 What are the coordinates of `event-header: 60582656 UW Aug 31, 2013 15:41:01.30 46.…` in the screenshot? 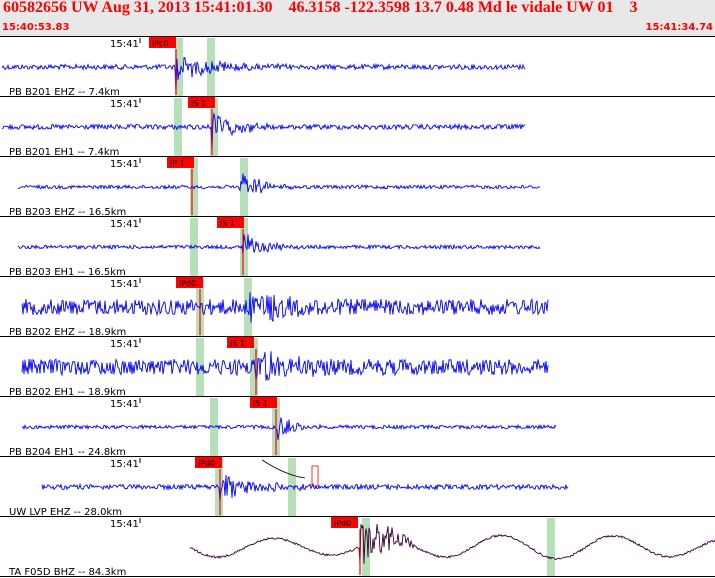 It's located at (357, 18).